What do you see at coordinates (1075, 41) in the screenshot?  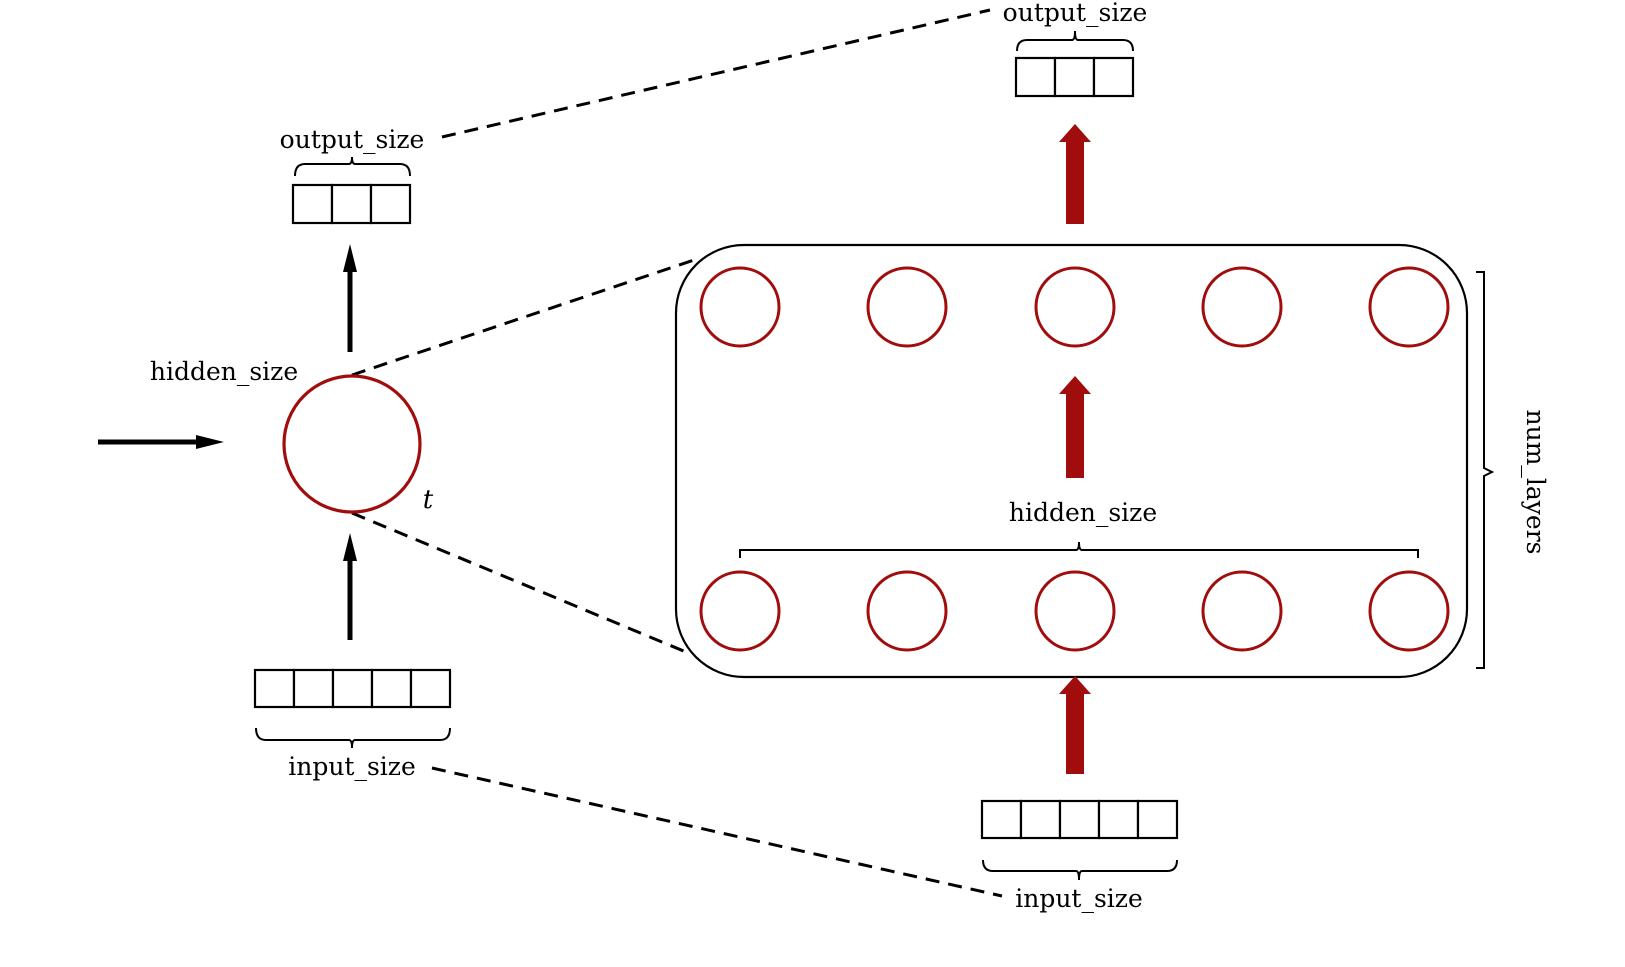 I see `right-output-brace` at bounding box center [1075, 41].